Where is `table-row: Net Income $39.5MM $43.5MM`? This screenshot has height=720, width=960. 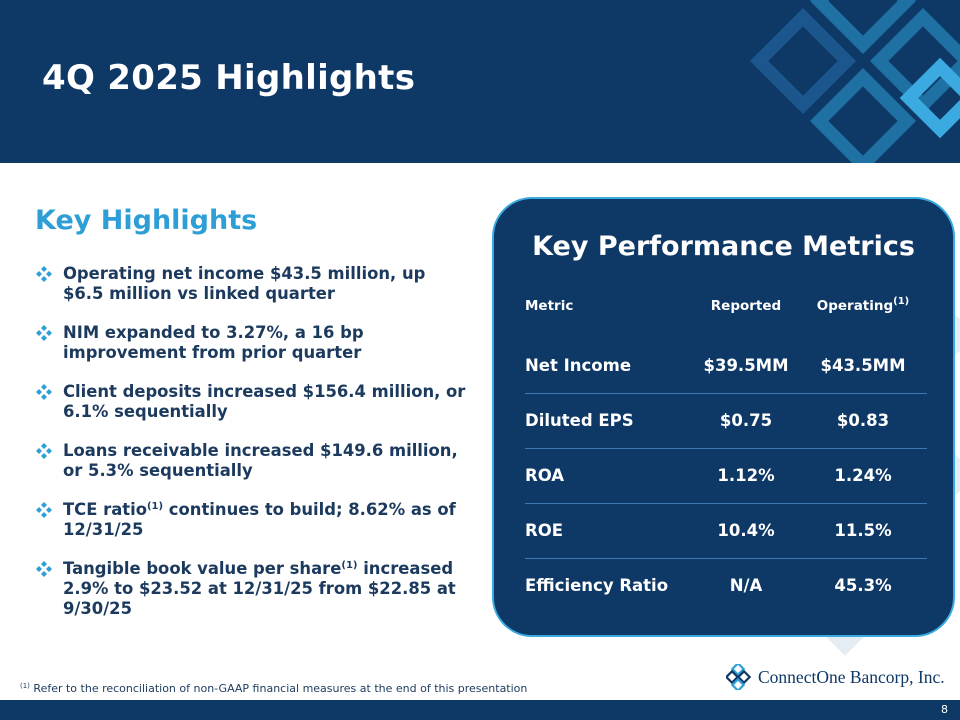
table-row: Net Income $39.5MM $43.5MM is located at coordinates (726, 366).